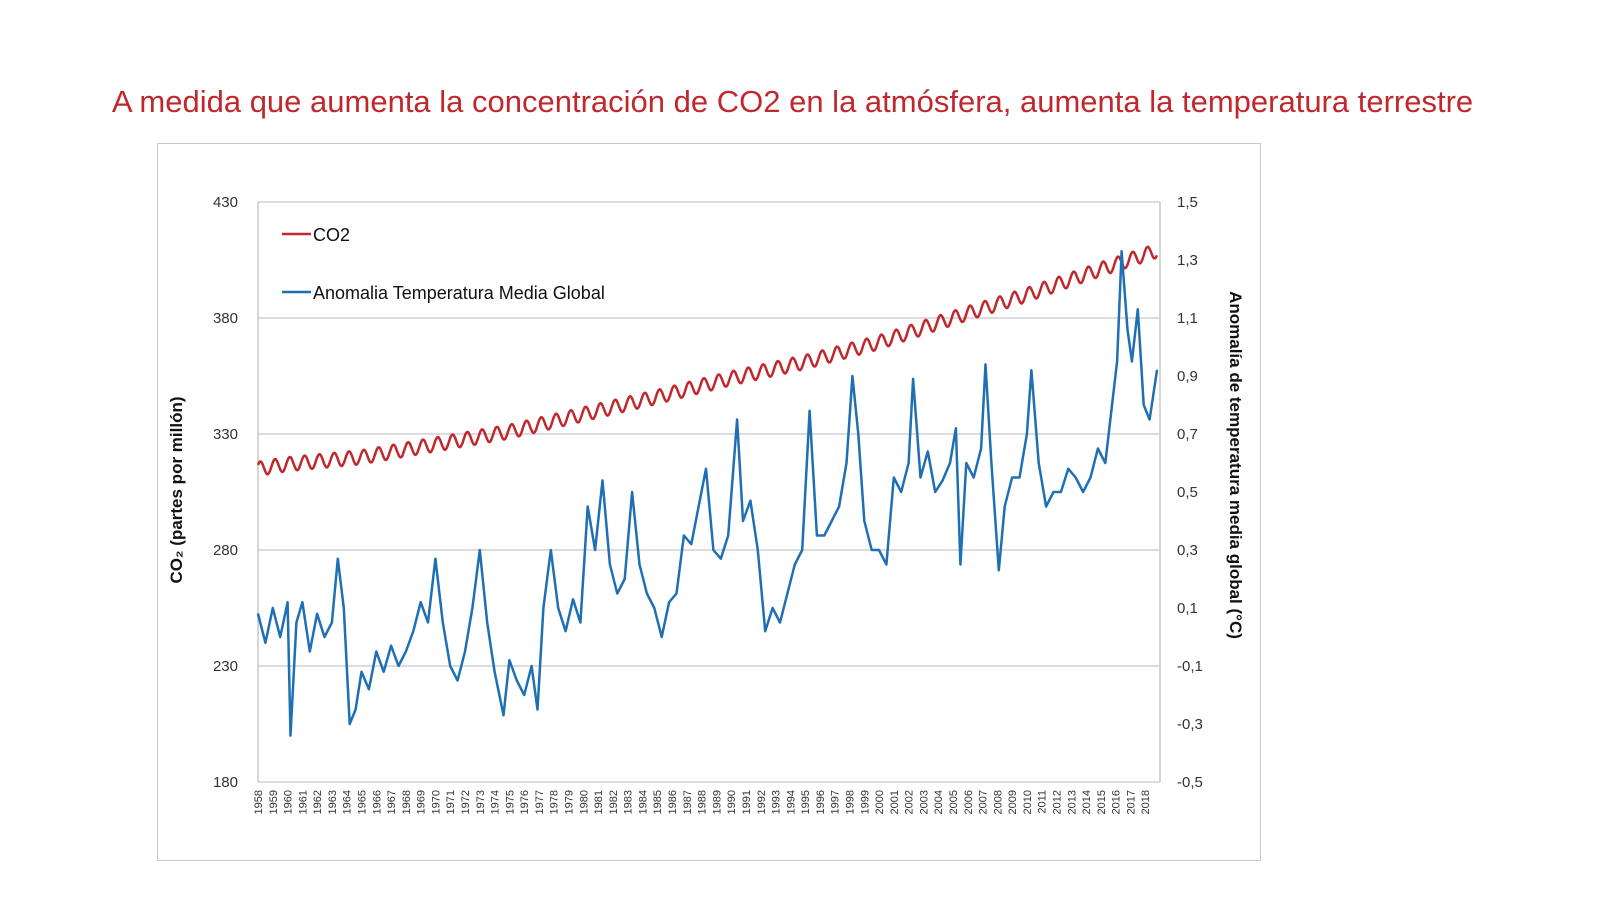 The image size is (1600, 900). I want to click on x-tick-label: 2013, so click(1072, 802).